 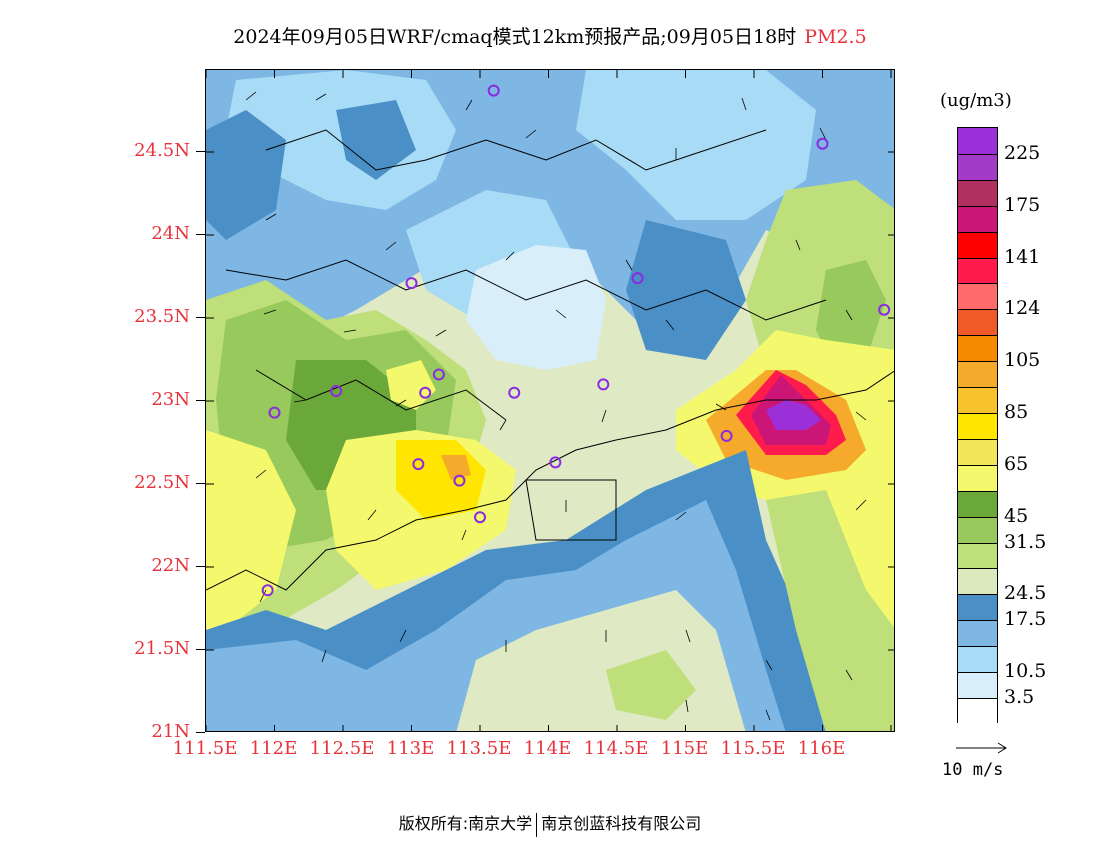 I want to click on lon-label: 115E, so click(x=684, y=748).